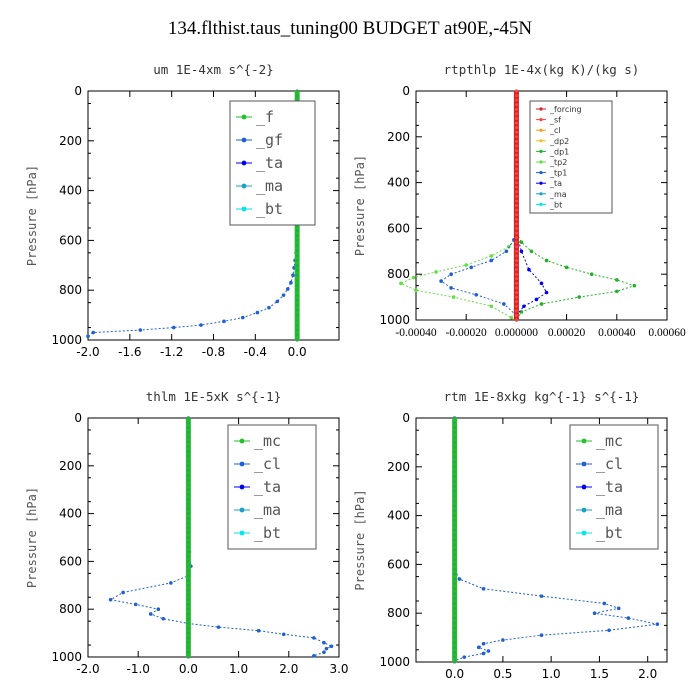 The width and height of the screenshot is (700, 700). Describe the element at coordinates (269, 186) in the screenshot. I see `legend-label: _ma` at that location.